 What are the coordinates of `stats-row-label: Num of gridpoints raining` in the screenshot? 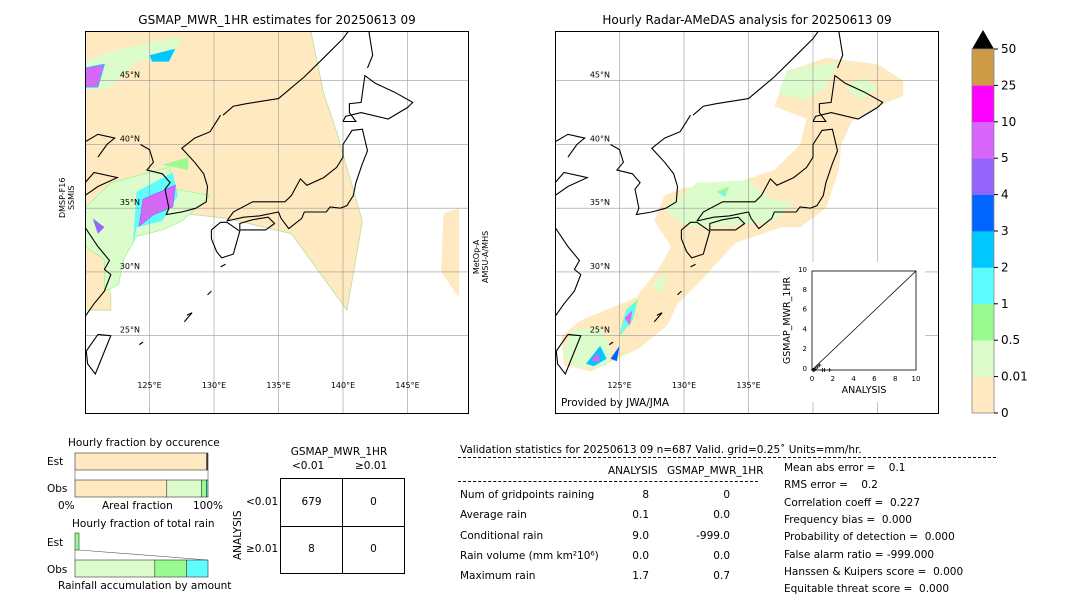 It's located at (527, 495).